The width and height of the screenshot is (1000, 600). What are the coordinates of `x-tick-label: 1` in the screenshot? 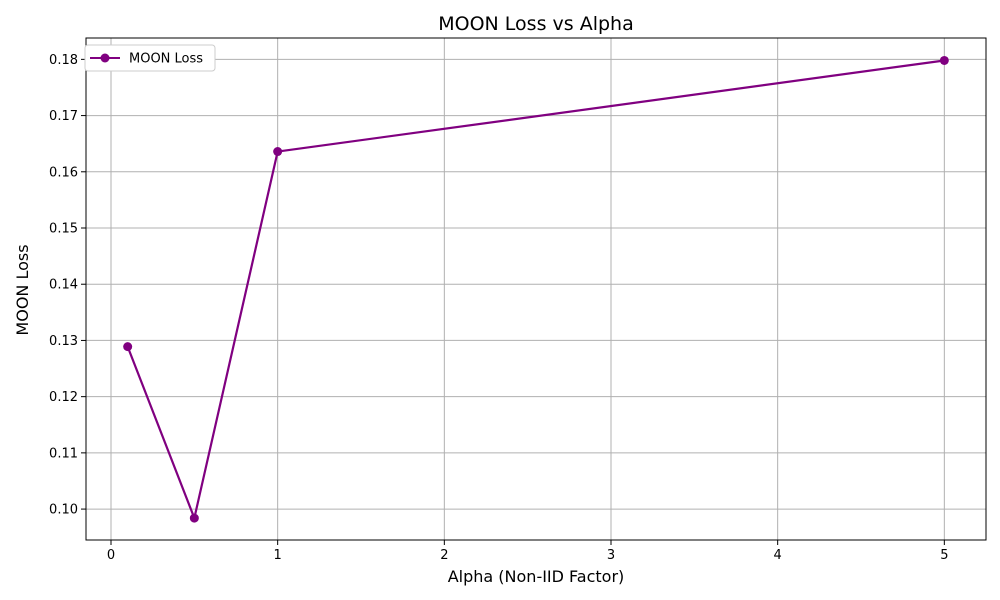 It's located at (278, 555).